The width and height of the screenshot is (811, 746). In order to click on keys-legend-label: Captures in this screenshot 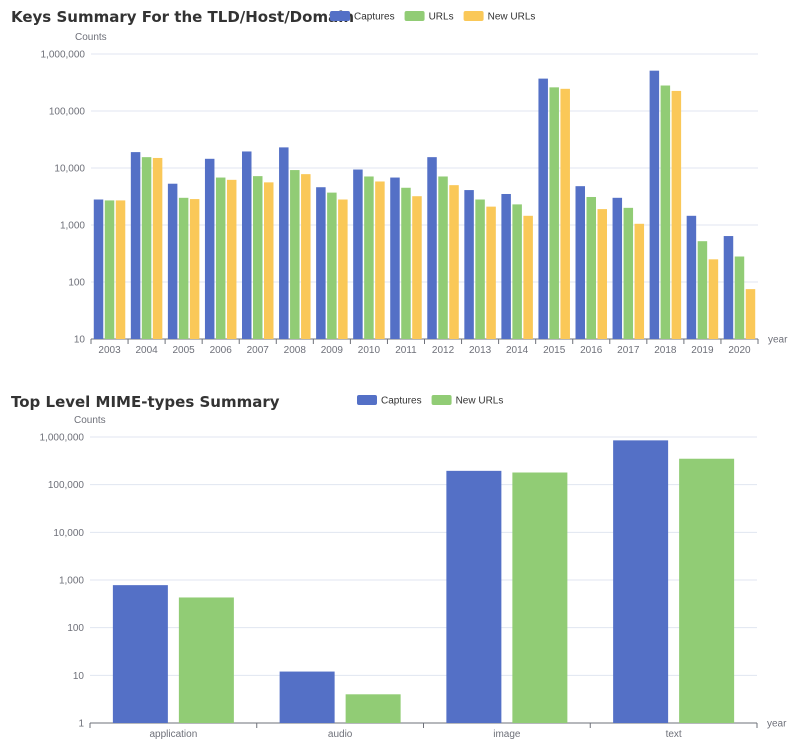, I will do `click(374, 17)`.